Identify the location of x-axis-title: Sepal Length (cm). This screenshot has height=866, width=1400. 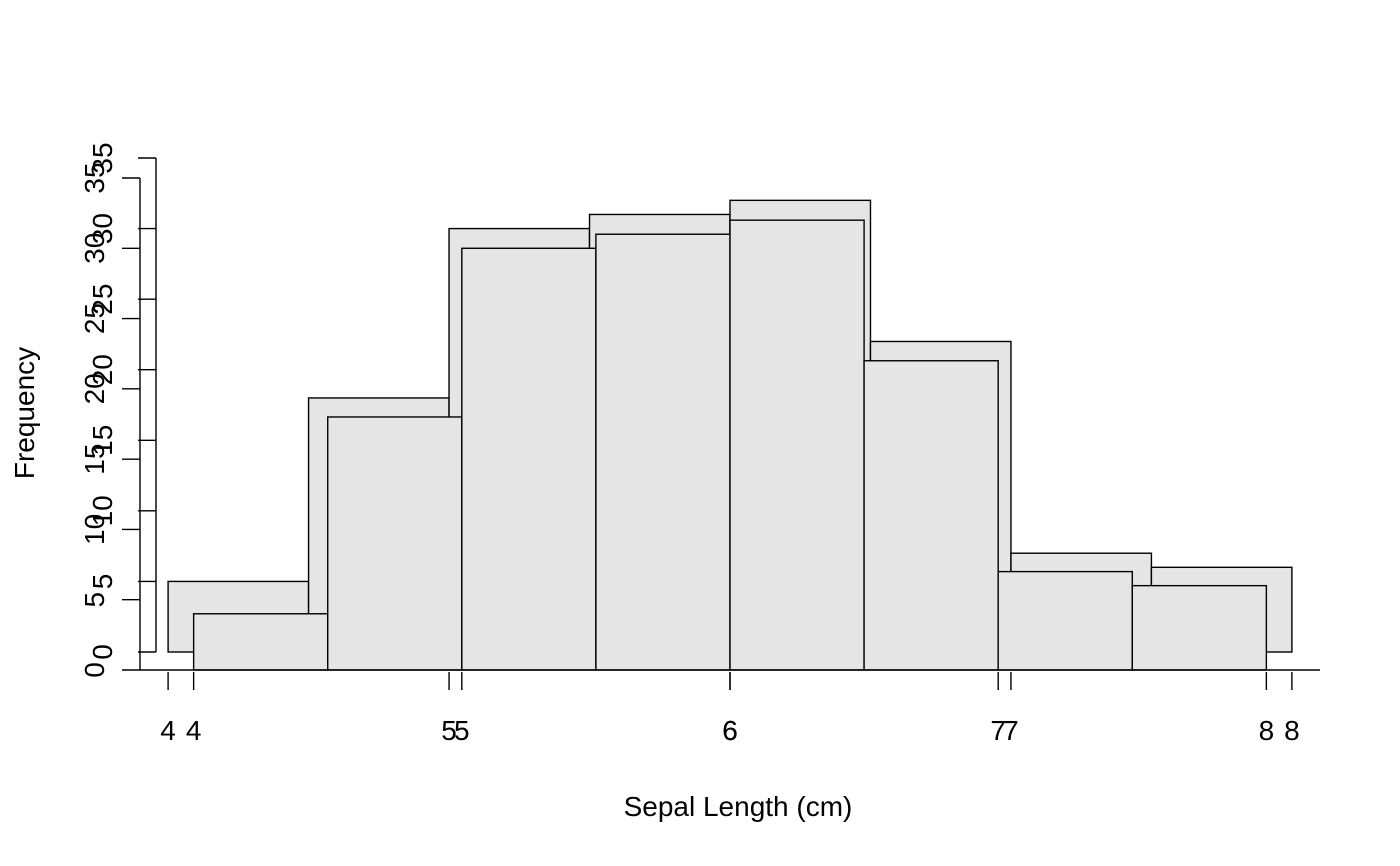
(738, 806).